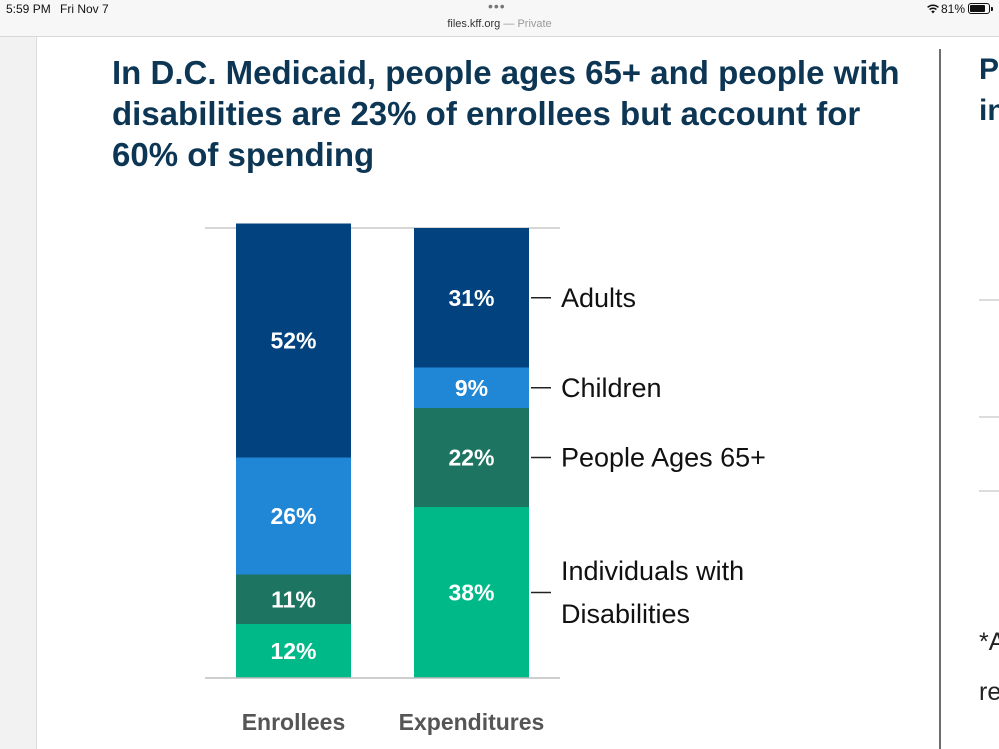 This screenshot has height=749, width=999. I want to click on address-bar: files.kff.org — Private, so click(499, 24).